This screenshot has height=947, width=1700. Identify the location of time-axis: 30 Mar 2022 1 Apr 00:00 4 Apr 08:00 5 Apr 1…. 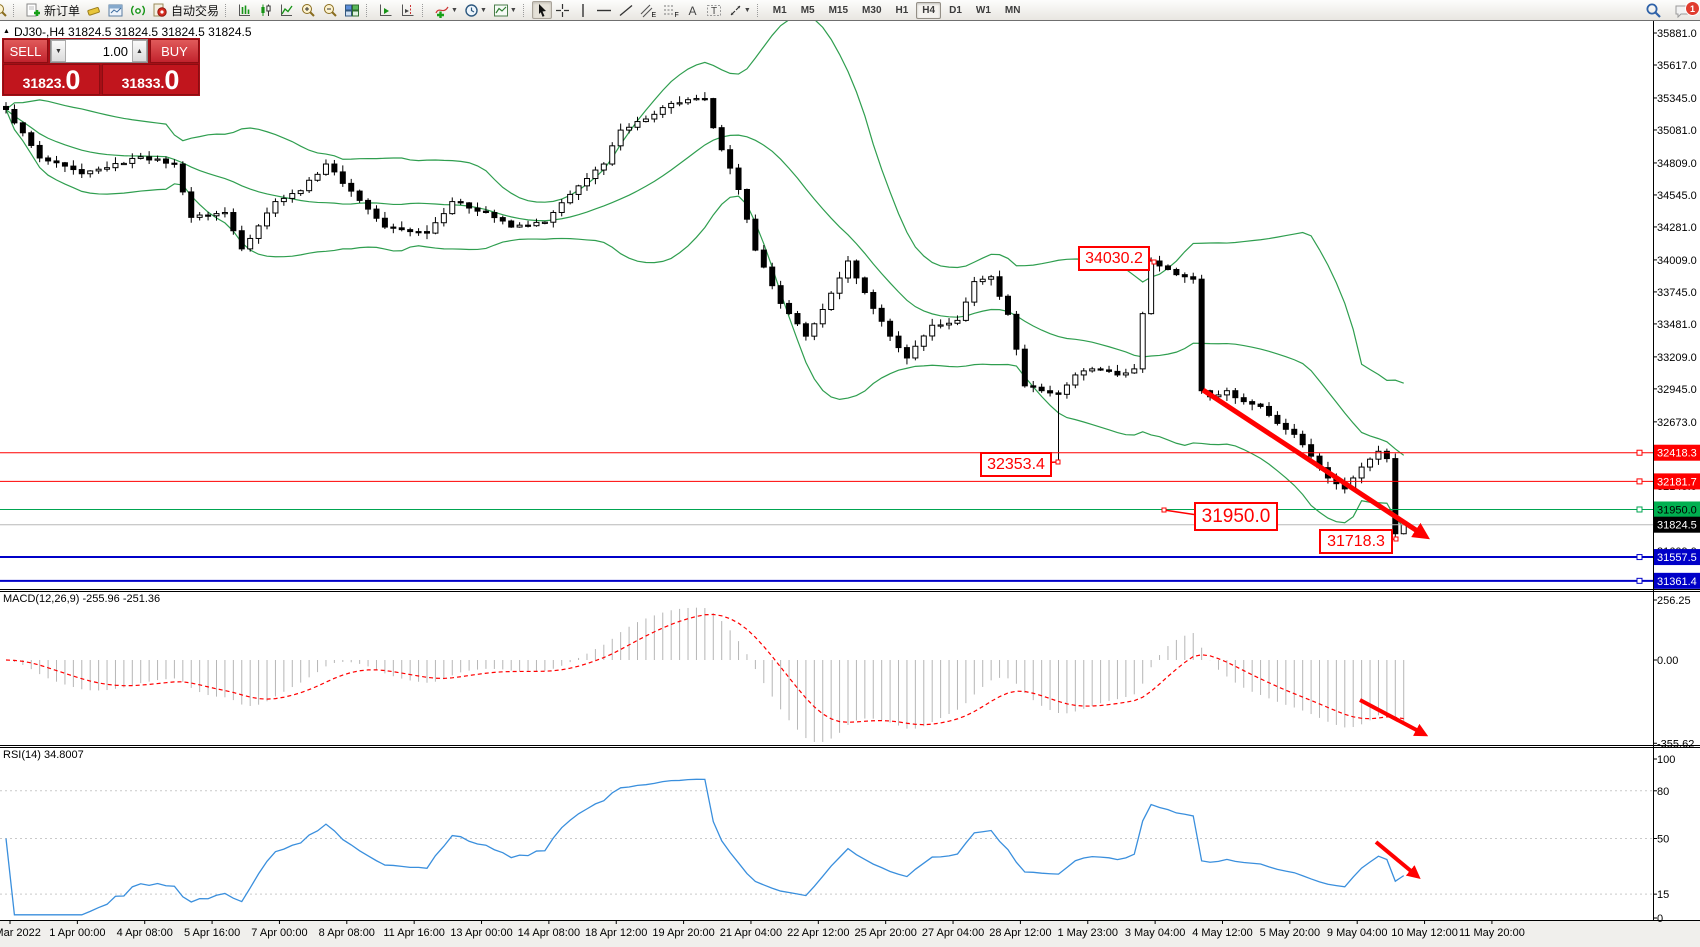
(762, 930).